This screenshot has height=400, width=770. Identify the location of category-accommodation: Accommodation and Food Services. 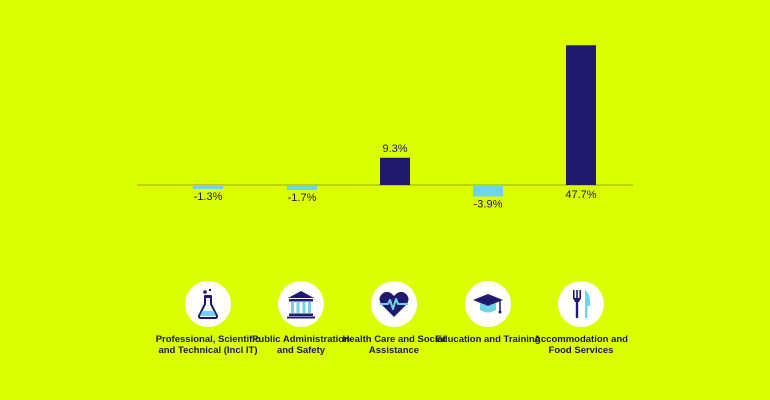
(581, 318).